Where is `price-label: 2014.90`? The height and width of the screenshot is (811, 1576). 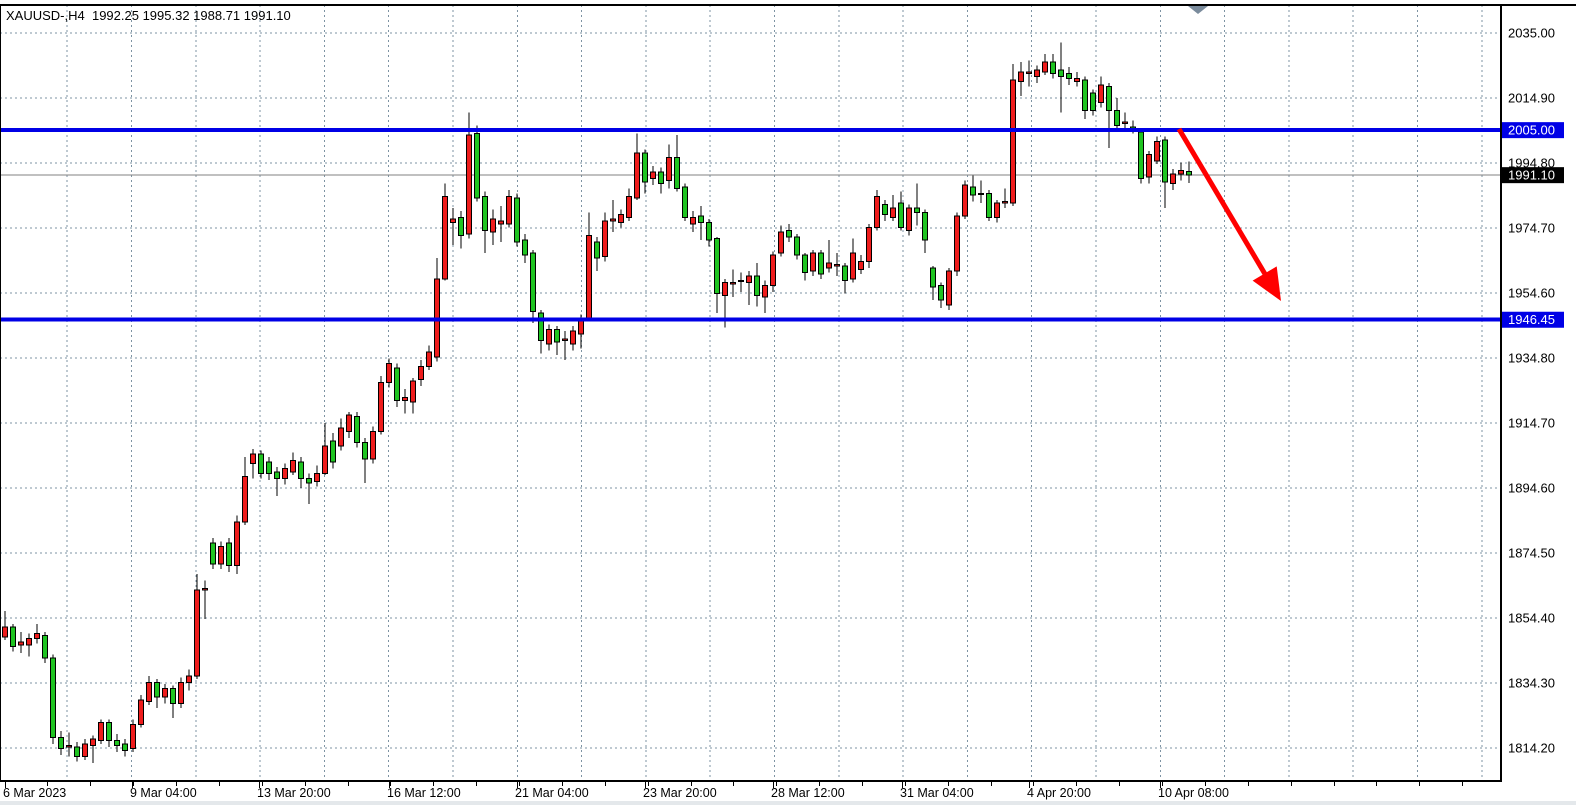
price-label: 2014.90 is located at coordinates (1531, 98).